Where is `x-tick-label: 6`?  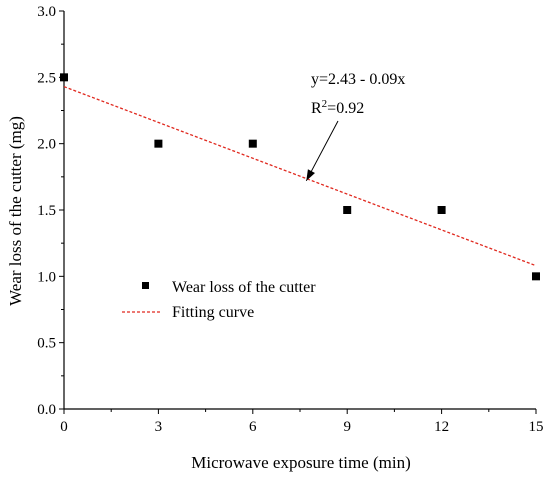
x-tick-label: 6 is located at coordinates (253, 427).